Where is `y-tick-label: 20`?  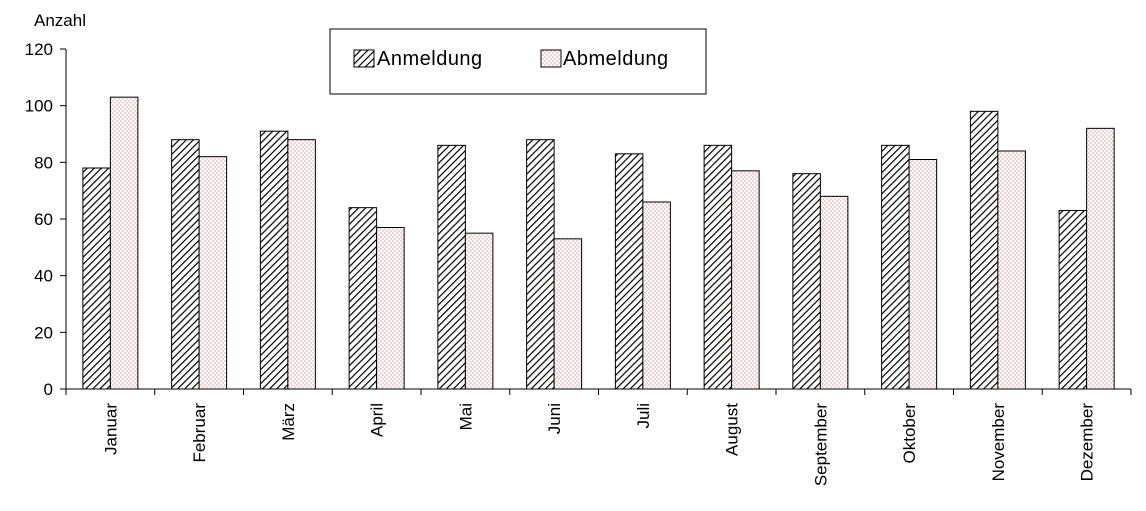
y-tick-label: 20 is located at coordinates (43, 332).